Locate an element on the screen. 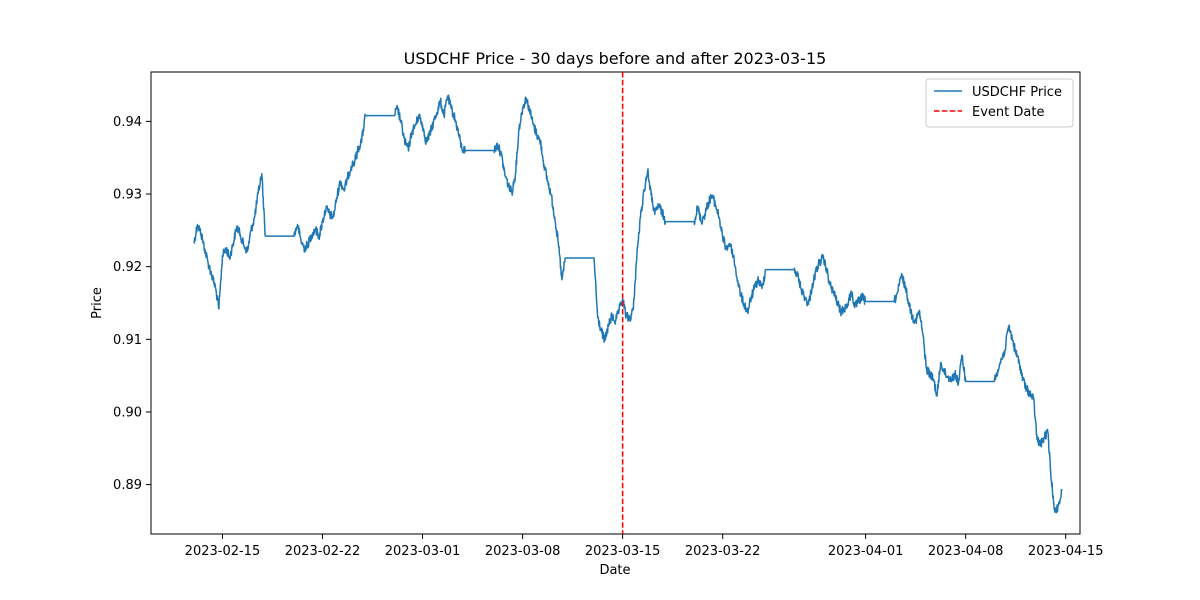  y-axis-title: Price is located at coordinates (97, 303).